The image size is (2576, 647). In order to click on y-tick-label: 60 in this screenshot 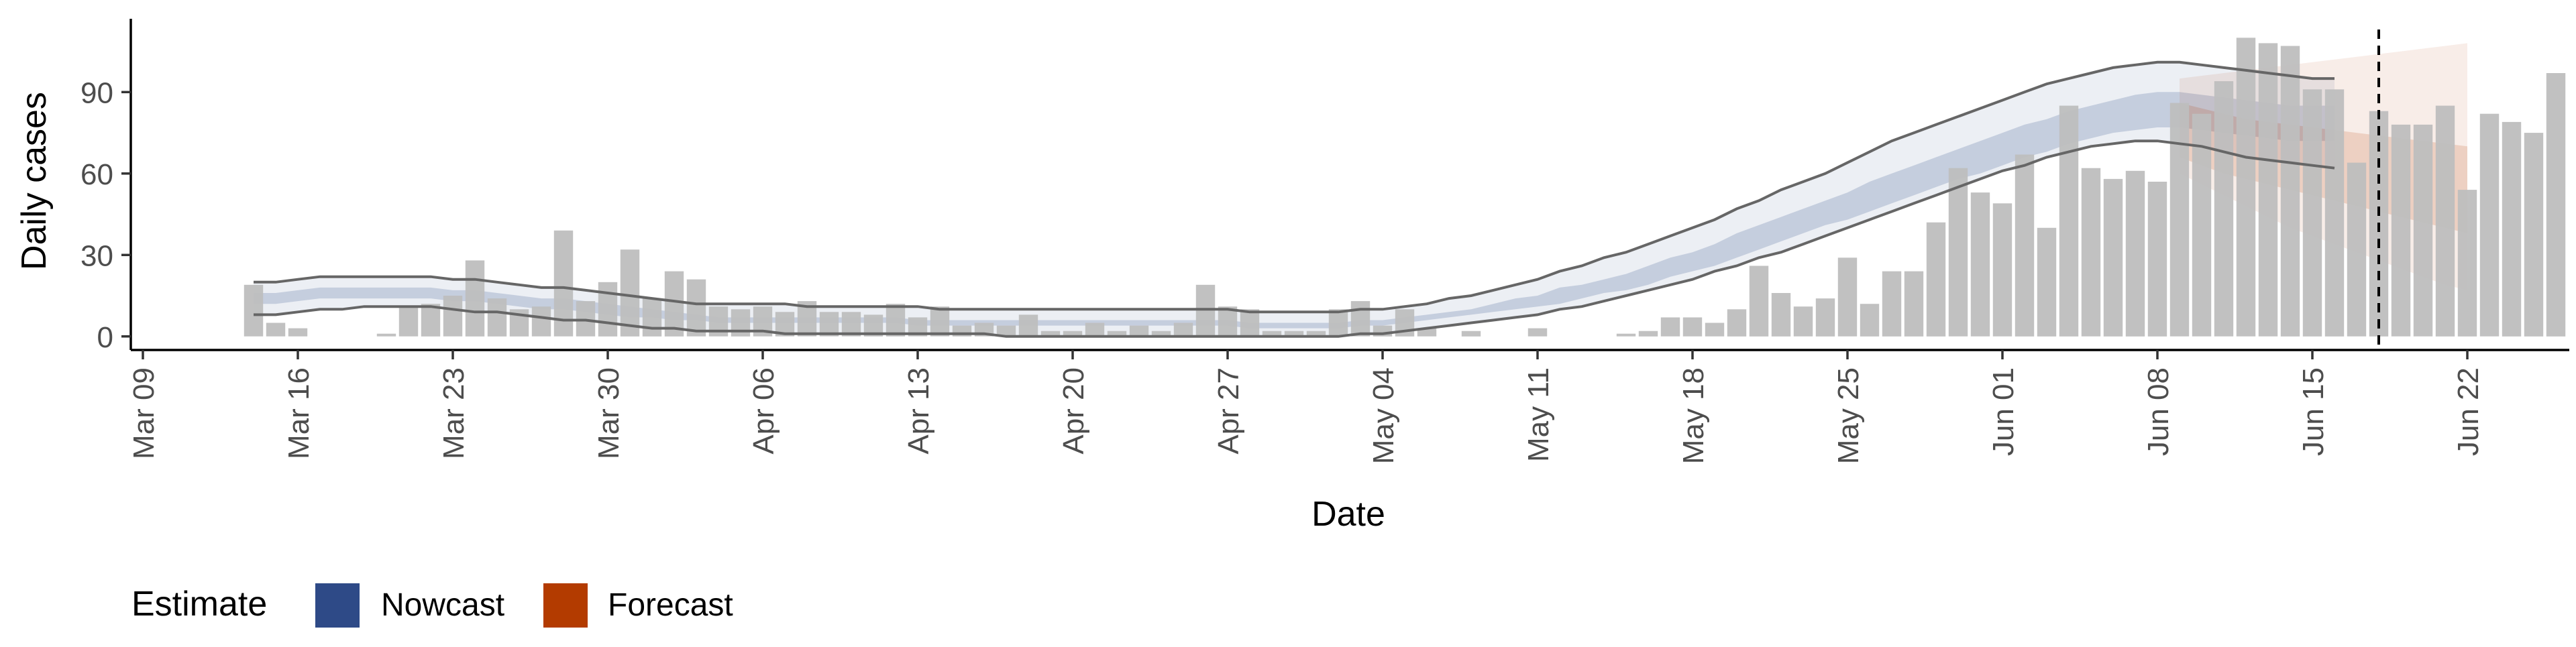, I will do `click(96, 175)`.